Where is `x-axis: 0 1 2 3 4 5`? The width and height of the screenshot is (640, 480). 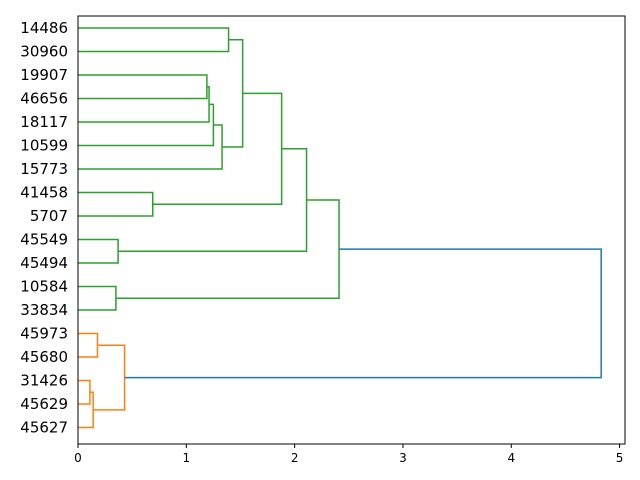 x-axis: 0 1 2 3 4 5 is located at coordinates (348, 454).